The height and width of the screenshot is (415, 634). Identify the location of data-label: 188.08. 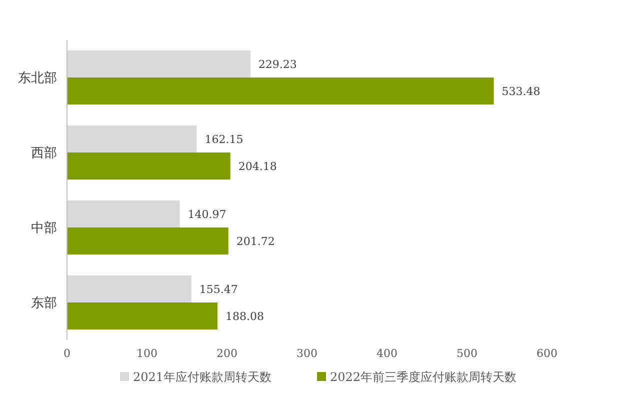
(244, 316).